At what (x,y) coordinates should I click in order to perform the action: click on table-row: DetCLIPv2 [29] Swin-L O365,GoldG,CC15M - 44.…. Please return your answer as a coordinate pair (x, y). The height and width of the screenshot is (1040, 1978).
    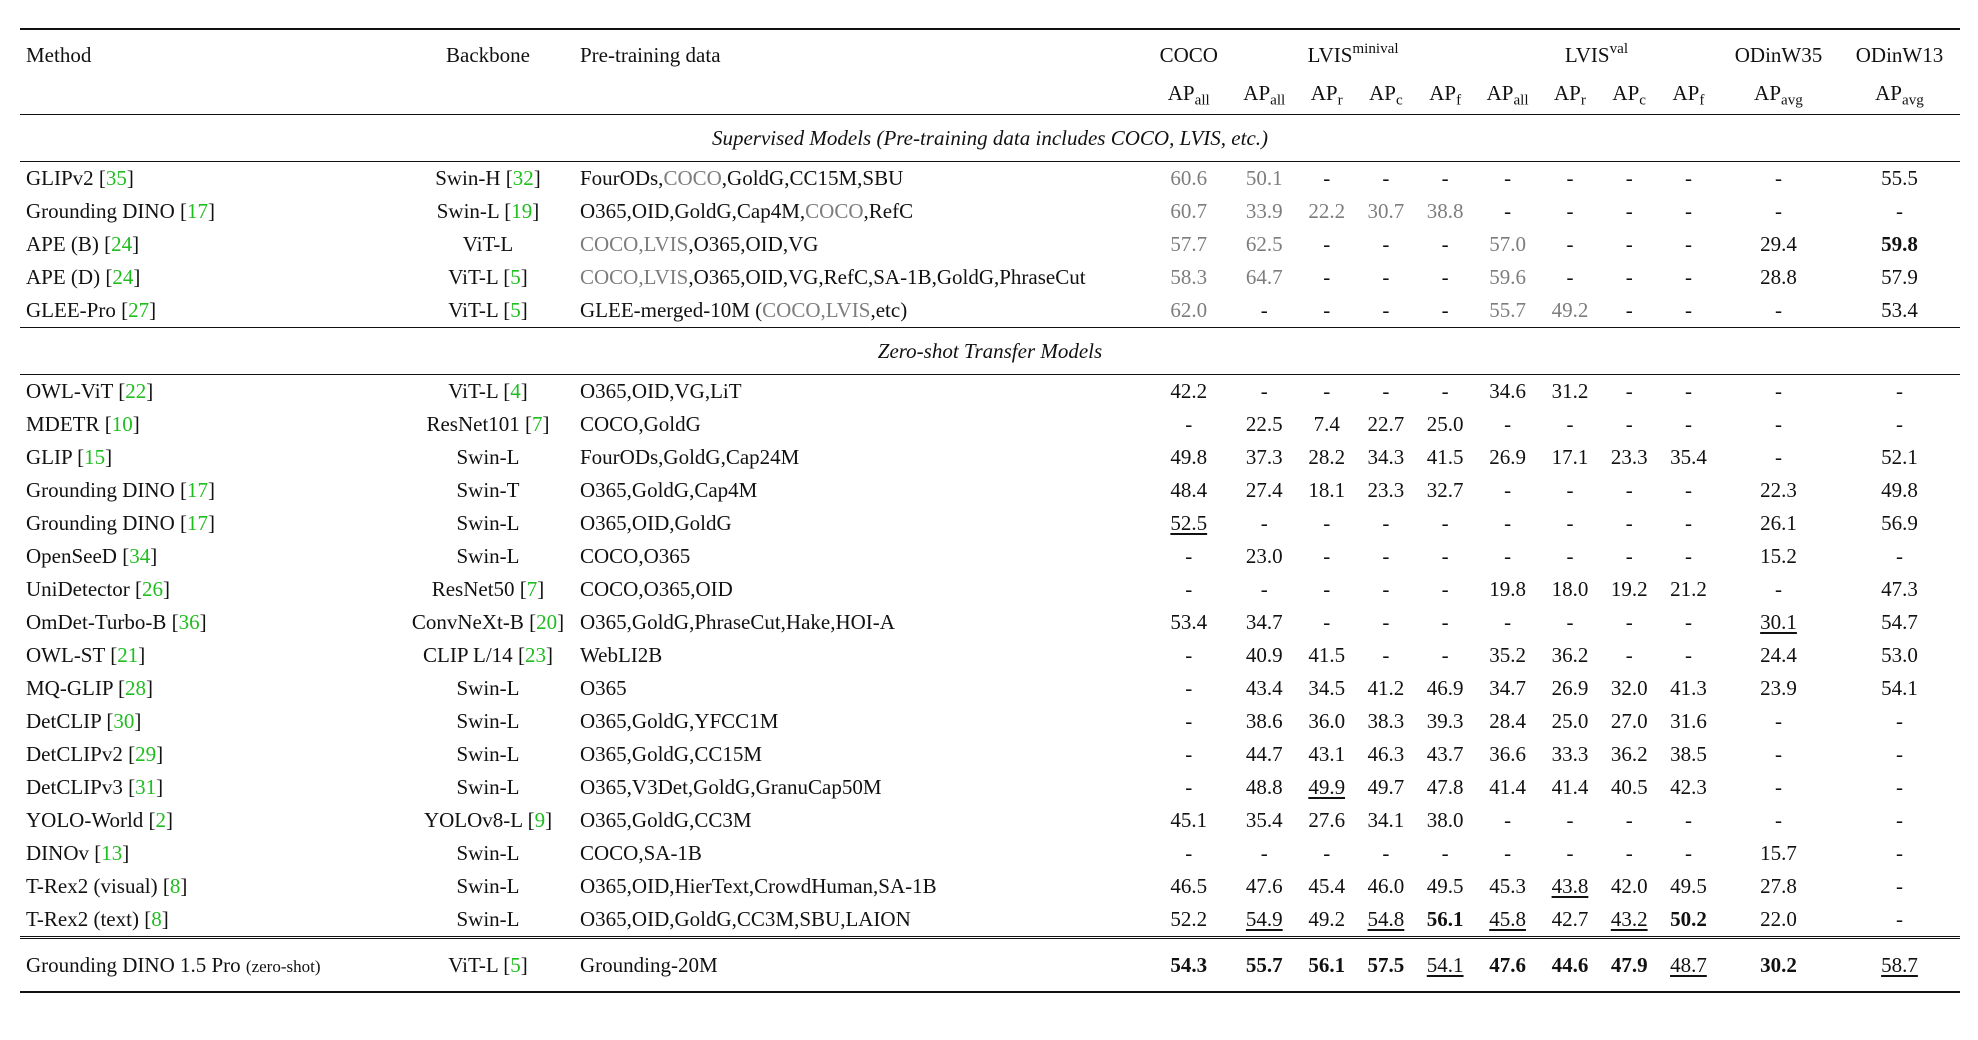
    Looking at the image, I should click on (990, 754).